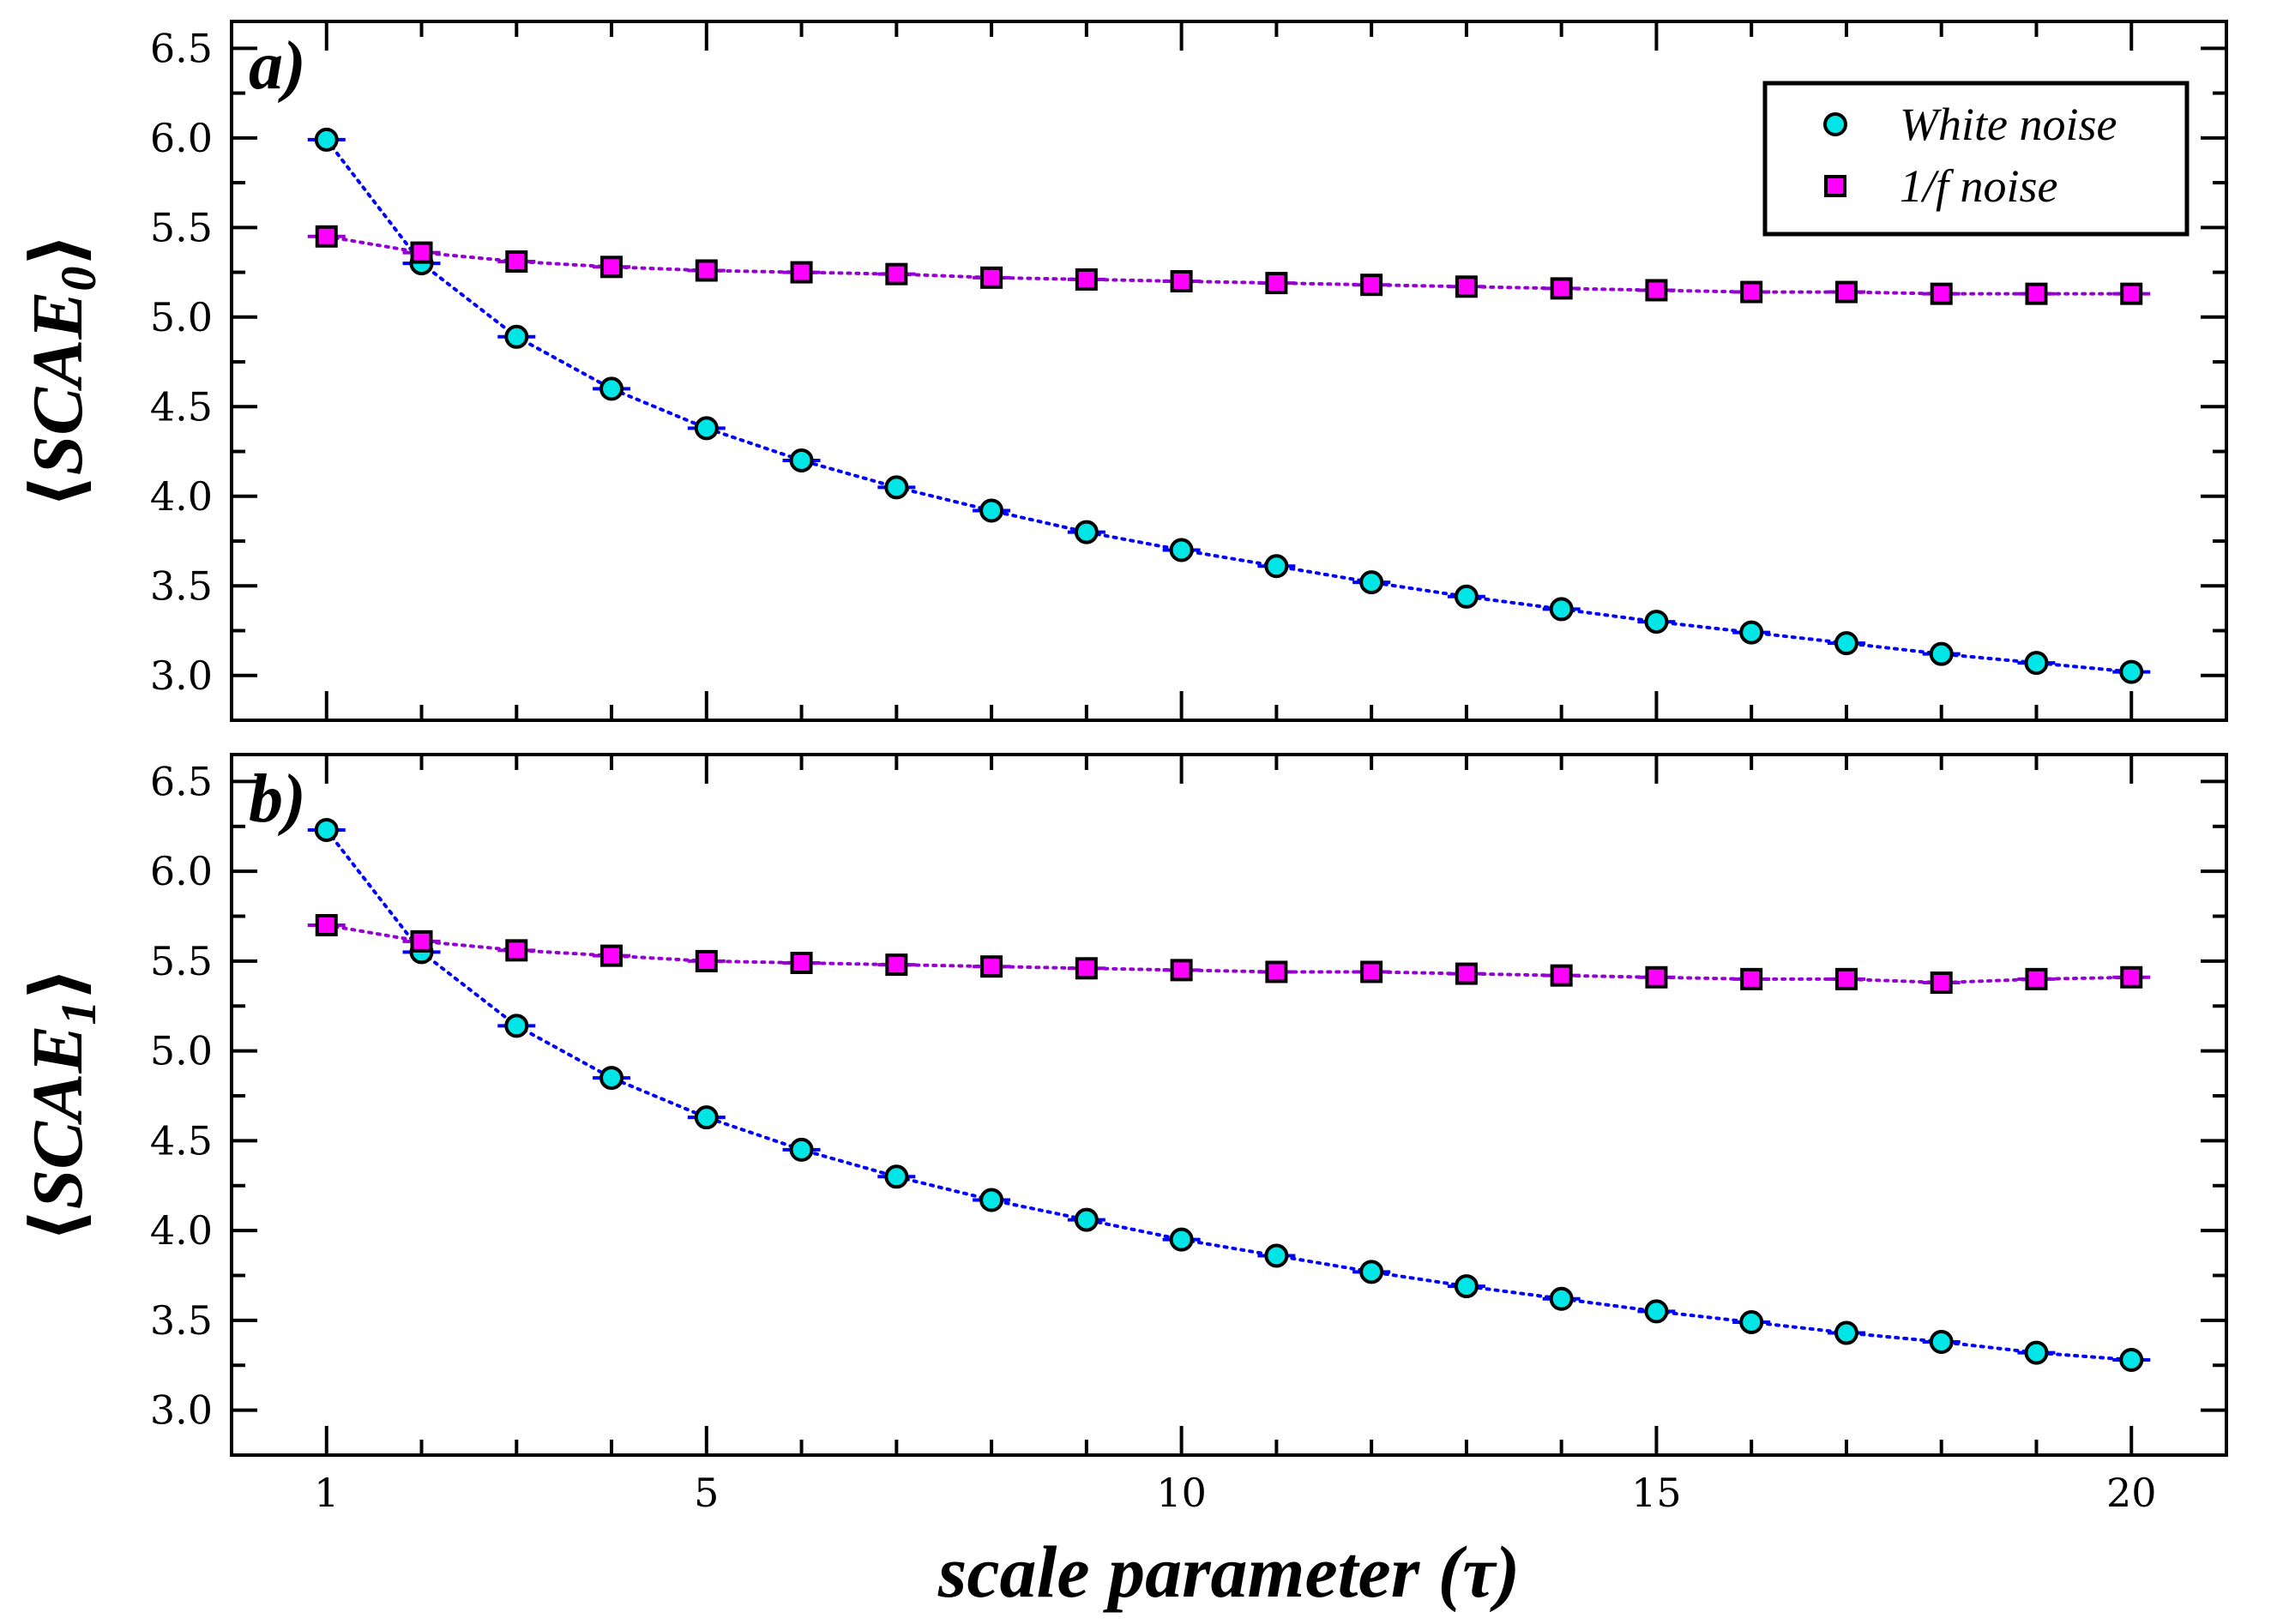 This screenshot has height=1624, width=2283. I want to click on x-tick-label: 1, so click(326, 1493).